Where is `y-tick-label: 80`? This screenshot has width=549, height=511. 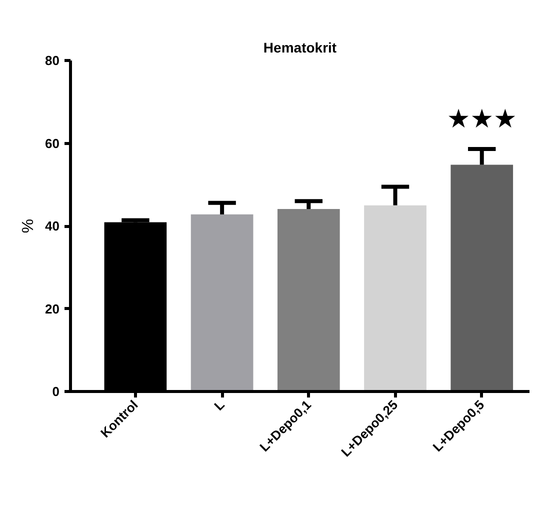 y-tick-label: 80 is located at coordinates (52, 60).